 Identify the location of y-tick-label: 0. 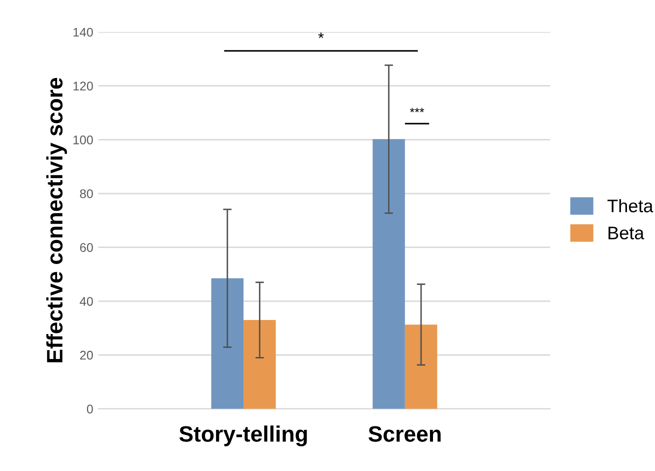
(89, 409).